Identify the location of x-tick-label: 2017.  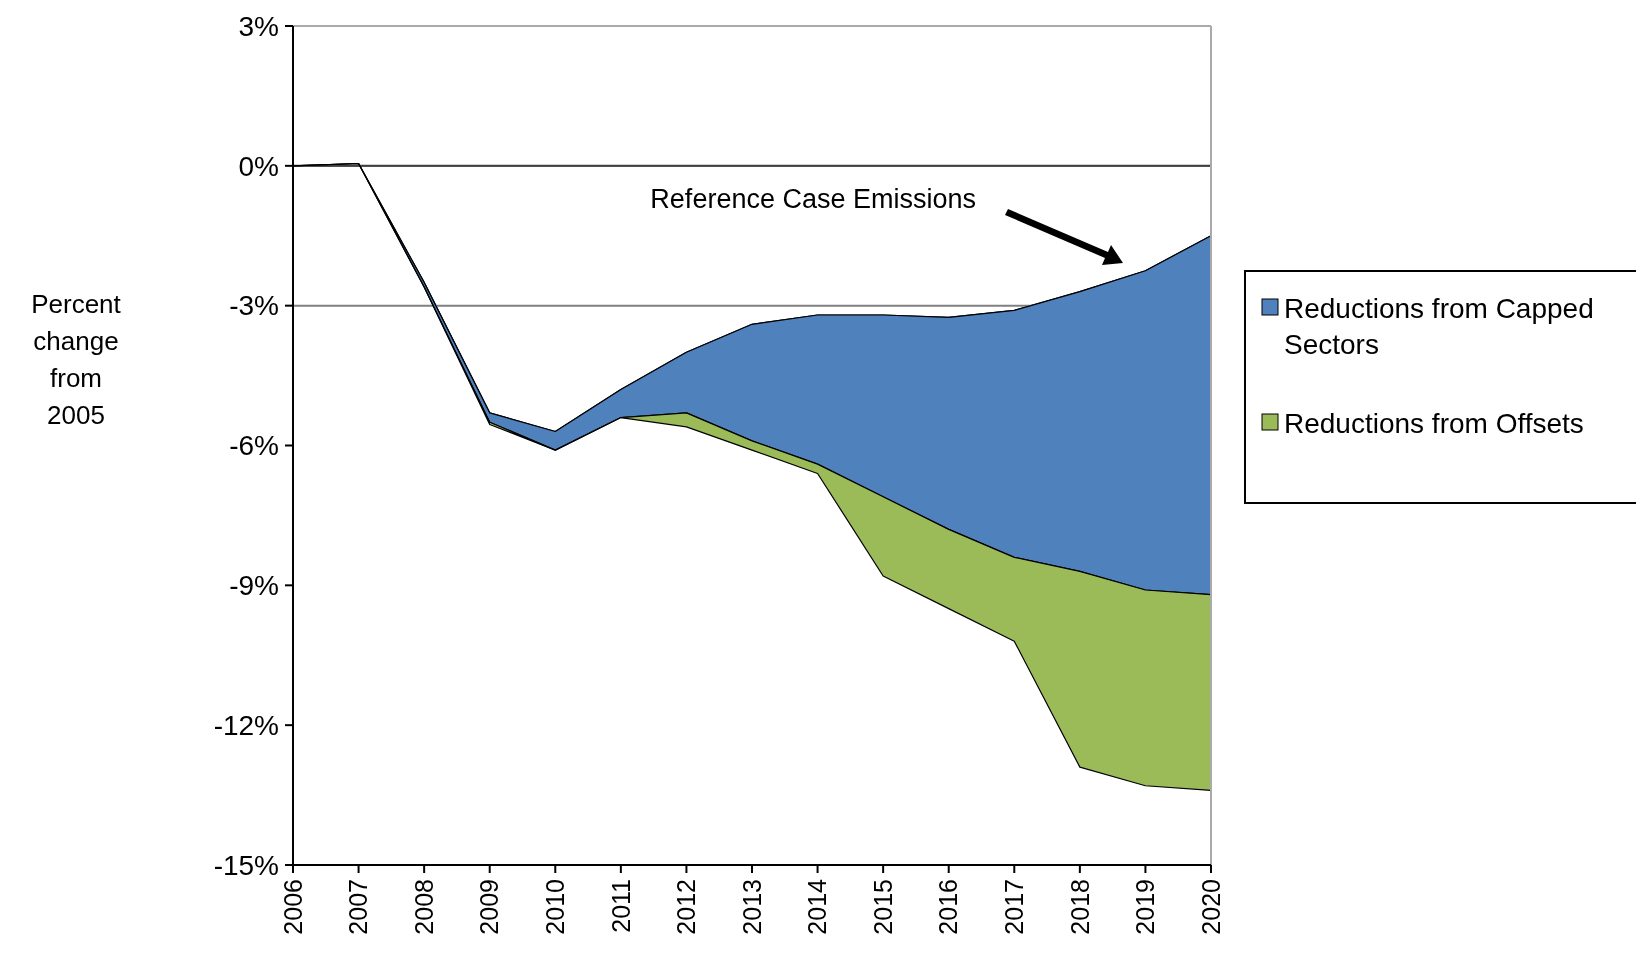
(1014, 907).